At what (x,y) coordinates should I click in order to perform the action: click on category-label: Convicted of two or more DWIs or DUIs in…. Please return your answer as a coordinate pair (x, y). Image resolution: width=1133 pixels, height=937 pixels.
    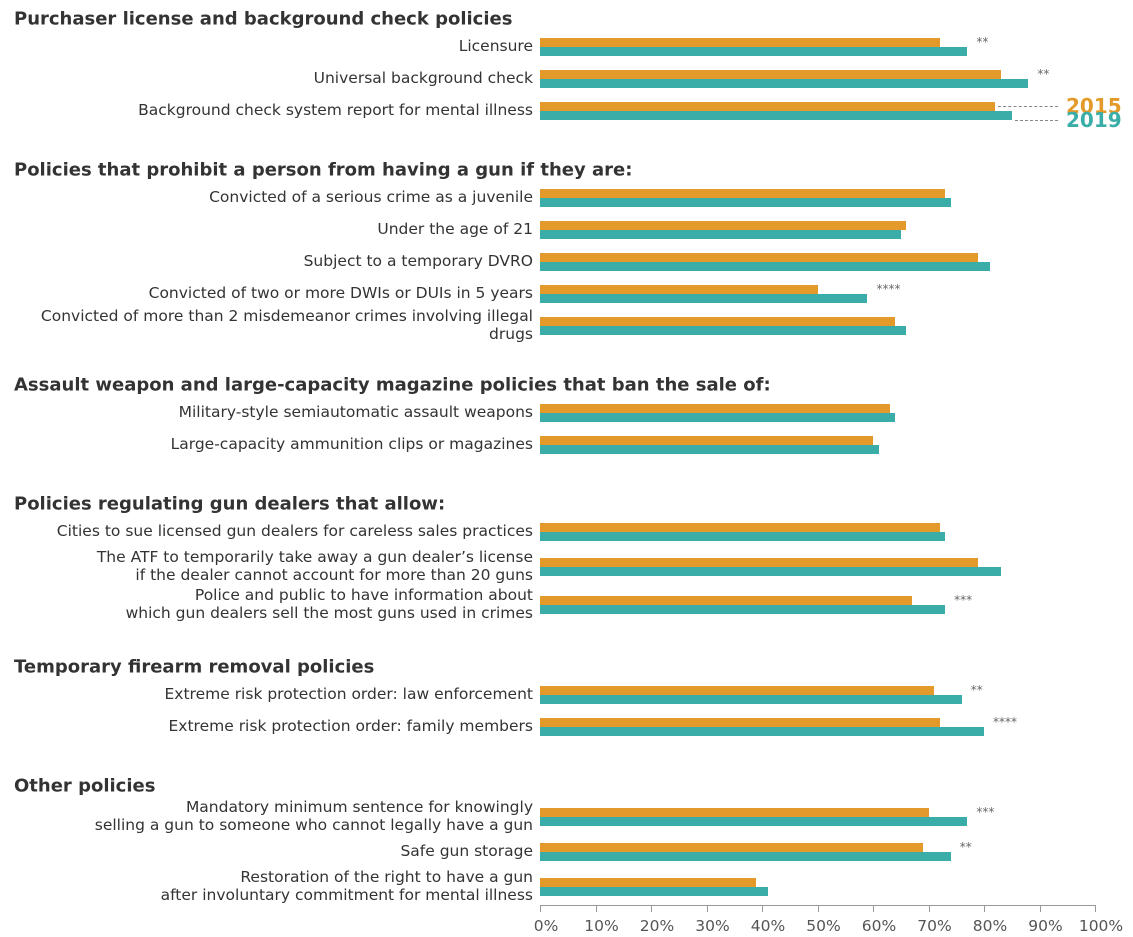
    Looking at the image, I should click on (340, 293).